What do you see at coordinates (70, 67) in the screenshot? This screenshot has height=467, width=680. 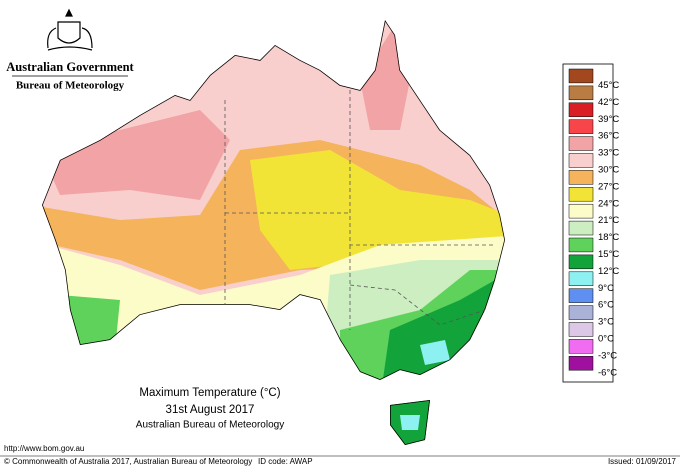 I see `header-title: Australian Government` at bounding box center [70, 67].